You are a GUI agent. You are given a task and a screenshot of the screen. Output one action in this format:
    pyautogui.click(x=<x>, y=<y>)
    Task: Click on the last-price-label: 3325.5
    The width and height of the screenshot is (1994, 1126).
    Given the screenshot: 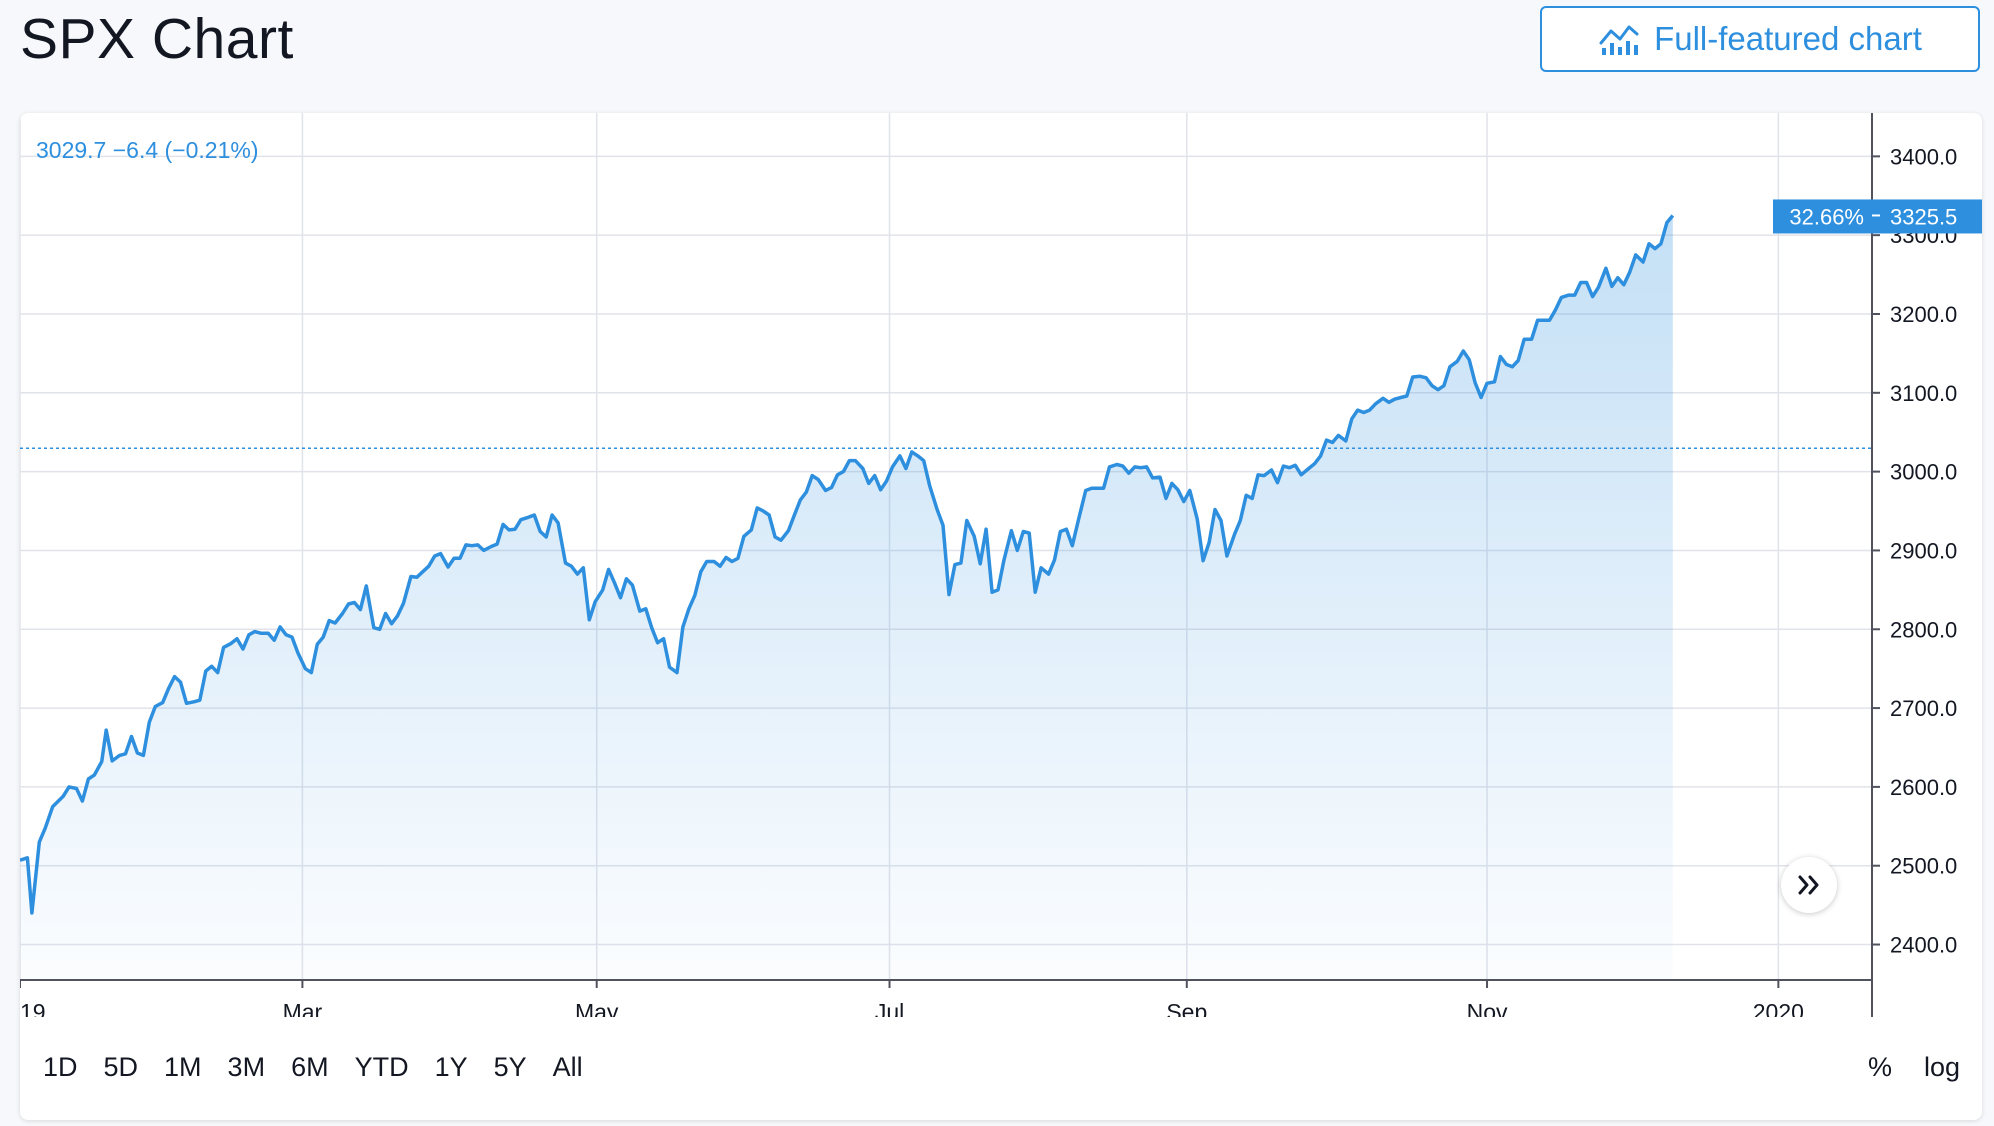 What is the action you would take?
    pyautogui.click(x=1923, y=216)
    